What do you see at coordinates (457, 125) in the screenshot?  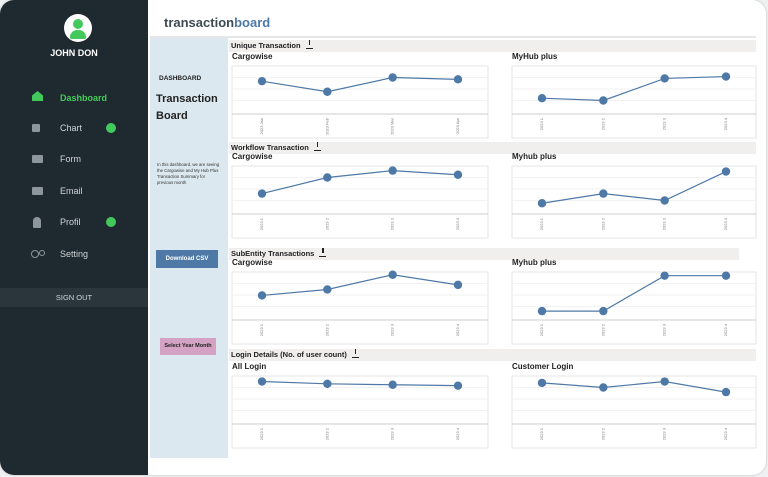 I see `x-tick-label: 2023 Apr` at bounding box center [457, 125].